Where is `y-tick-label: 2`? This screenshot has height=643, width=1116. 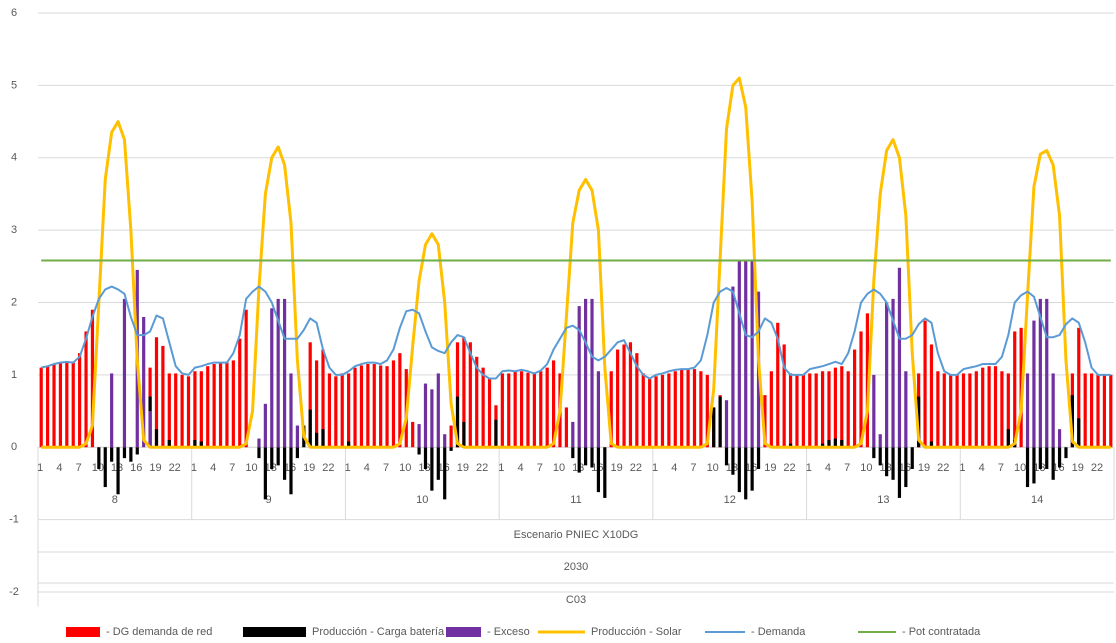
y-tick-label: 2 is located at coordinates (14, 302).